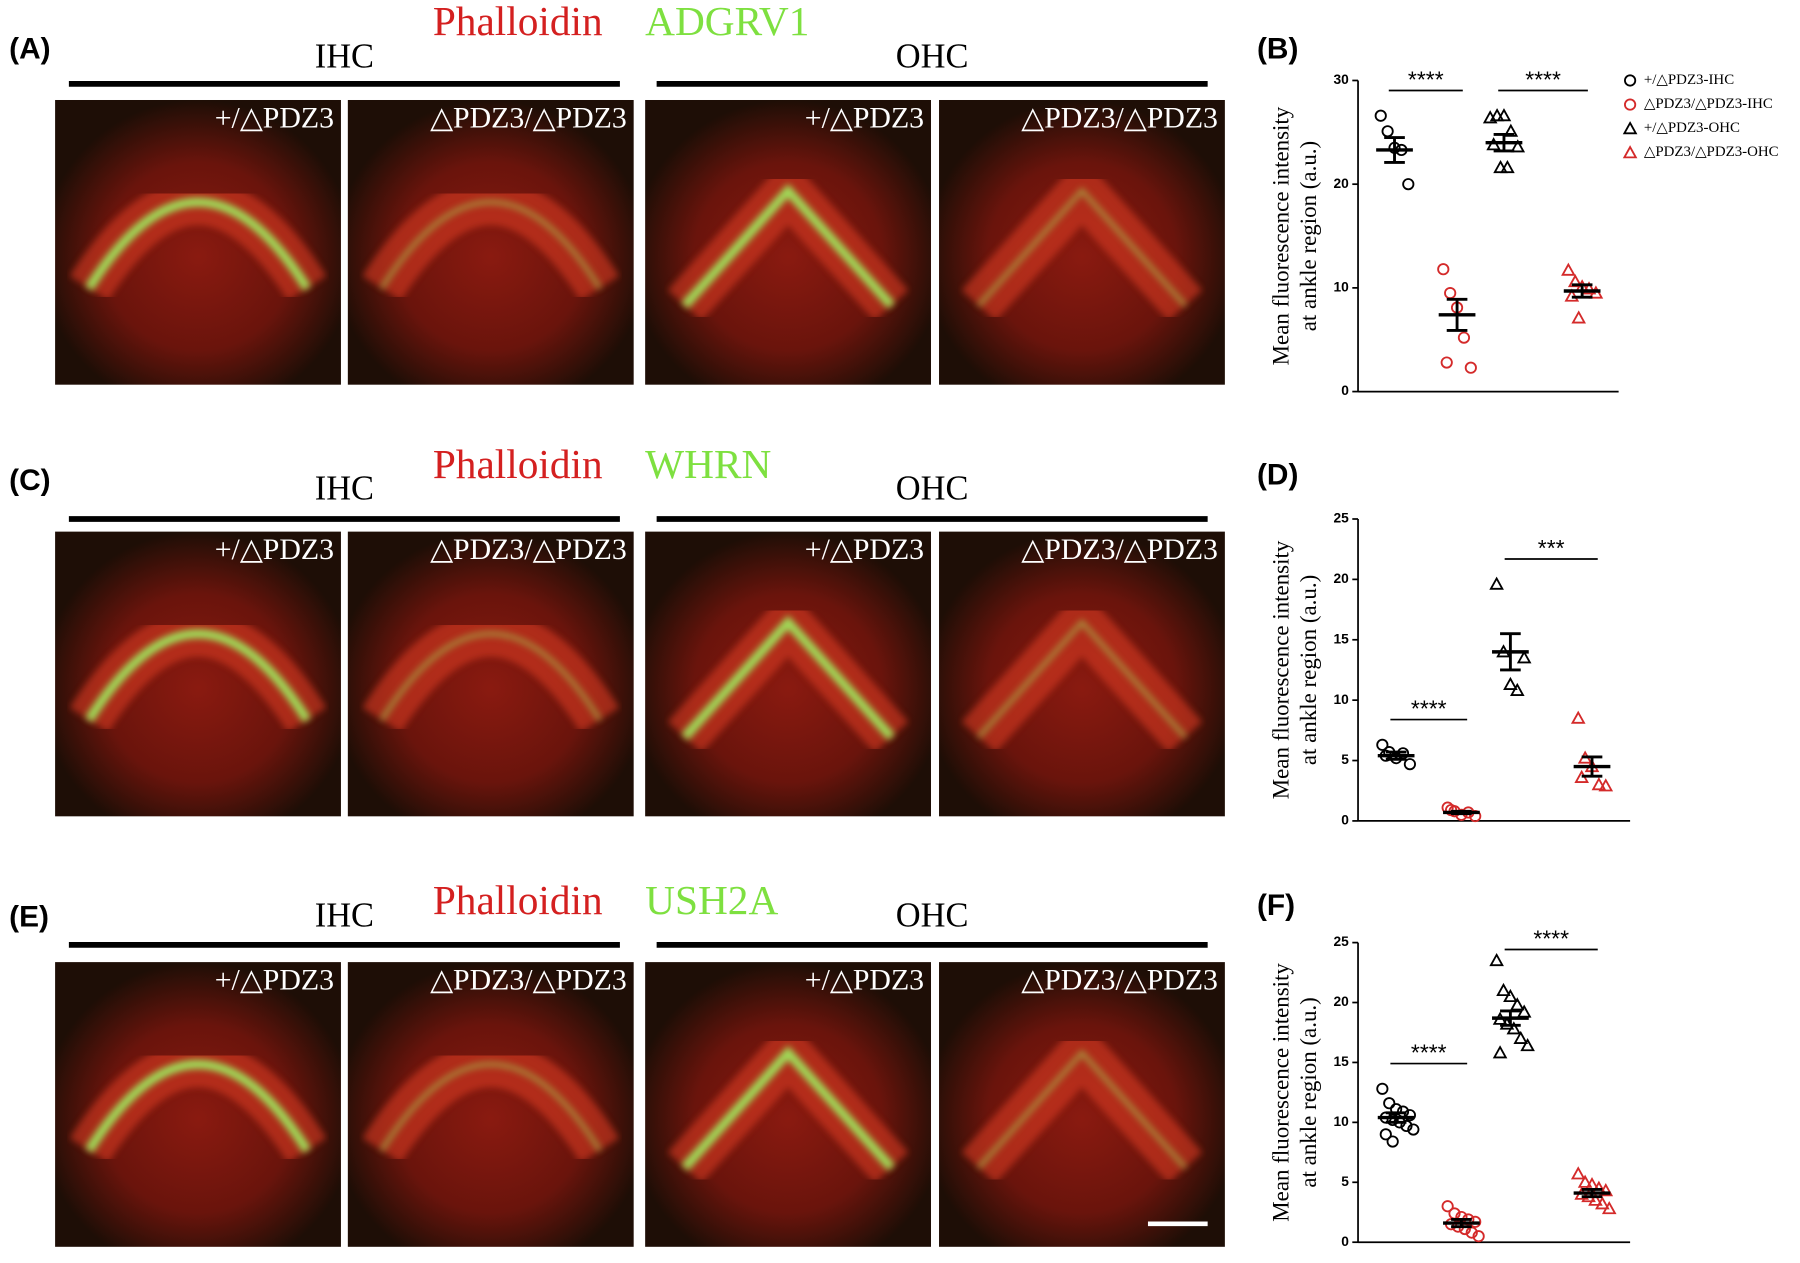 The image size is (1800, 1263). I want to click on legend-label: +/△PDZ3-OHC, so click(1692, 128).